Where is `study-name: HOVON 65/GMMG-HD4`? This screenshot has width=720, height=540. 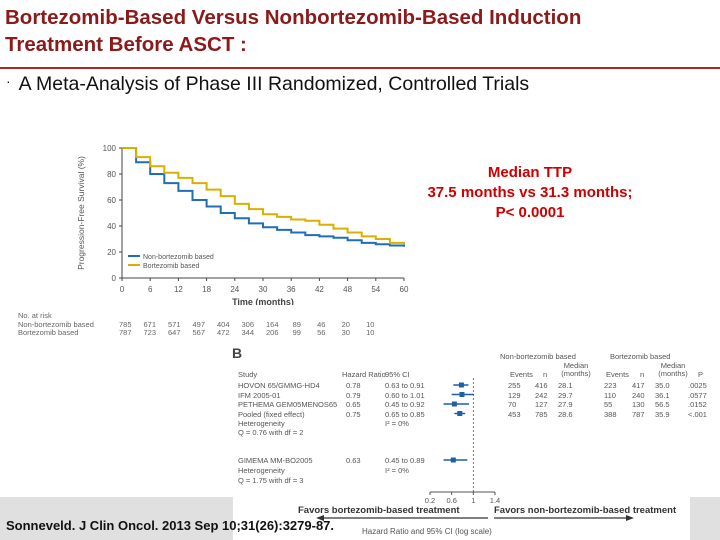 study-name: HOVON 65/GMMG-HD4 is located at coordinates (279, 385).